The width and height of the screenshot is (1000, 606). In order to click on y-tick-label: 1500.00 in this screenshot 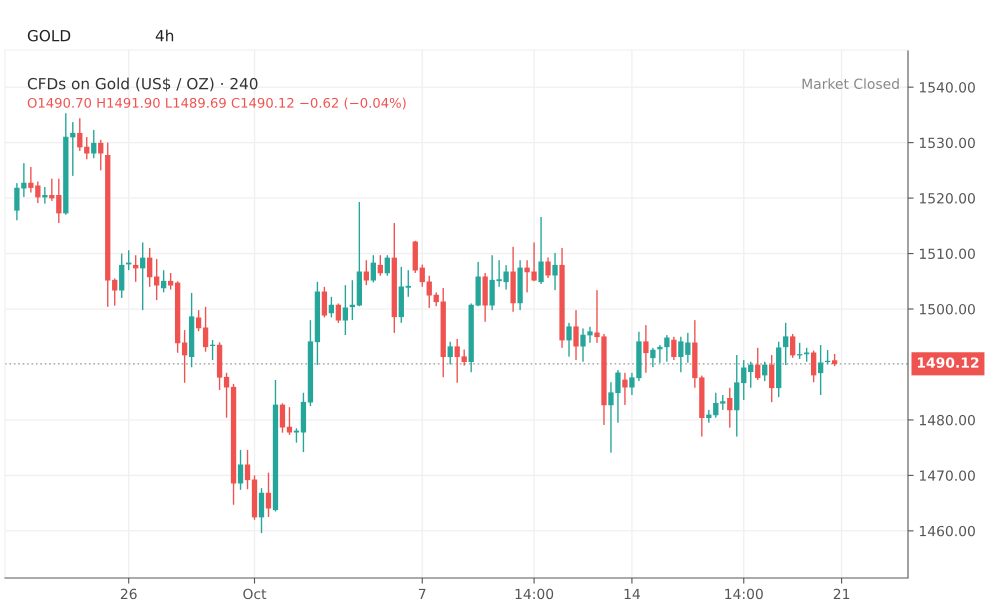, I will do `click(947, 309)`.